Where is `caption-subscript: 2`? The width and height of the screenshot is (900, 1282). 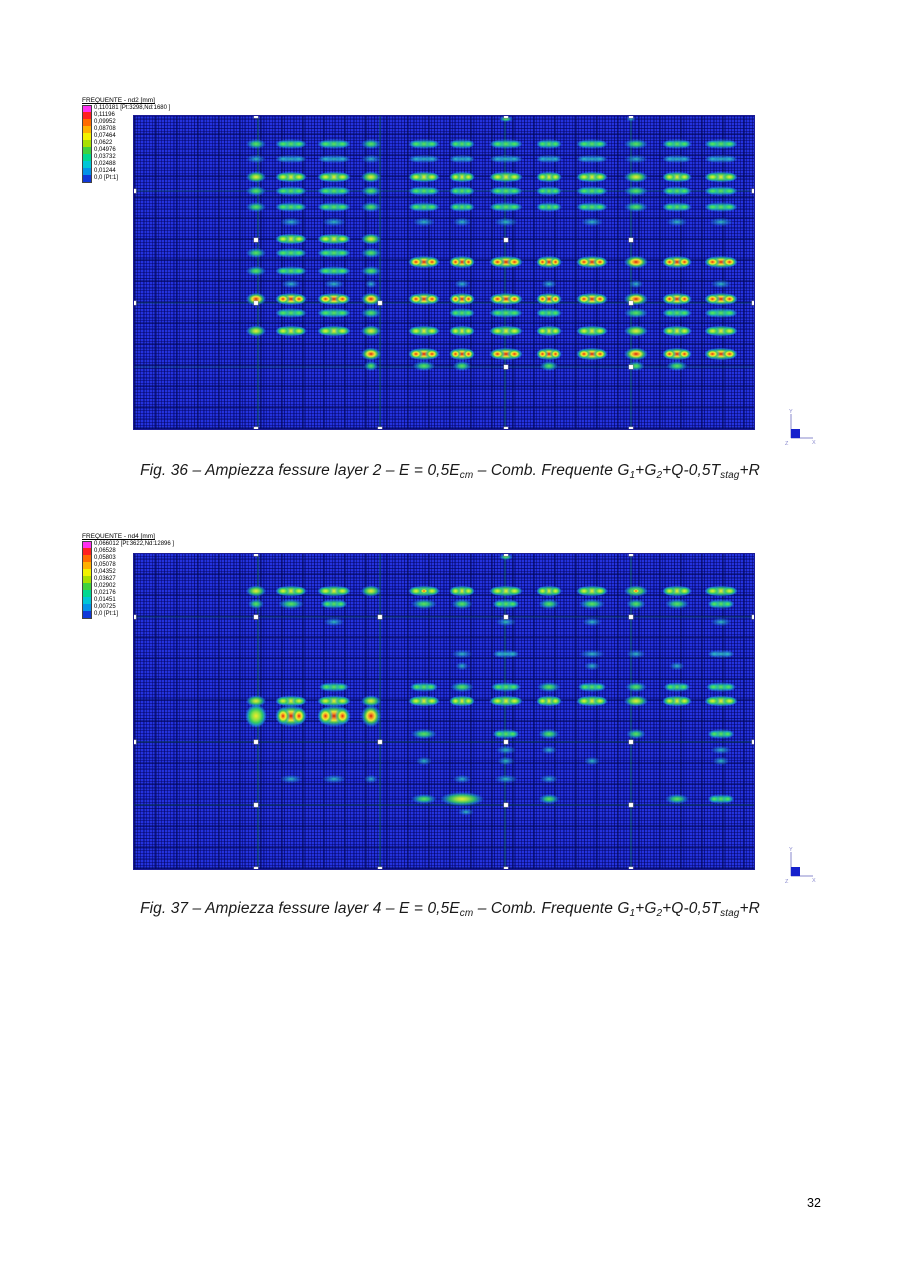
caption-subscript: 2 is located at coordinates (659, 475).